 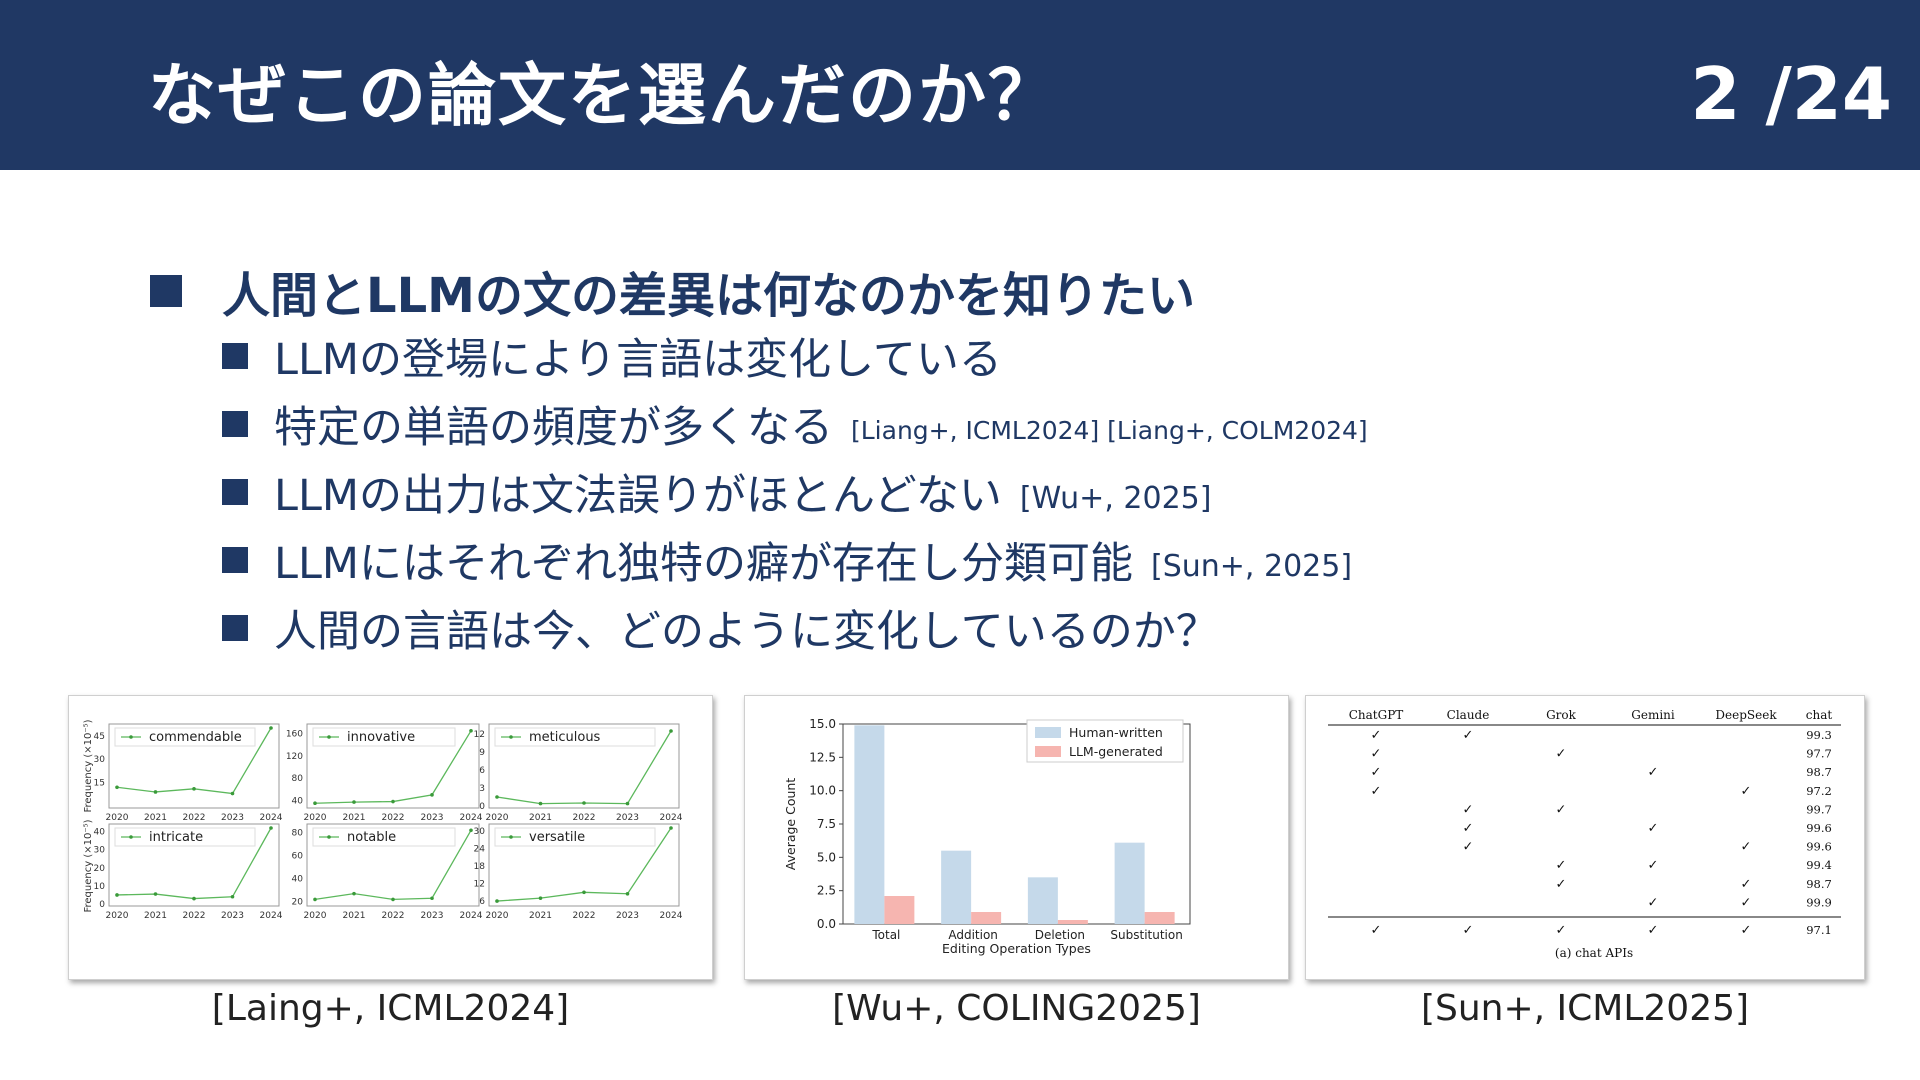 I want to click on sub-bullet-text: 特定の単語の頻度が多くなる, so click(x=553, y=428).